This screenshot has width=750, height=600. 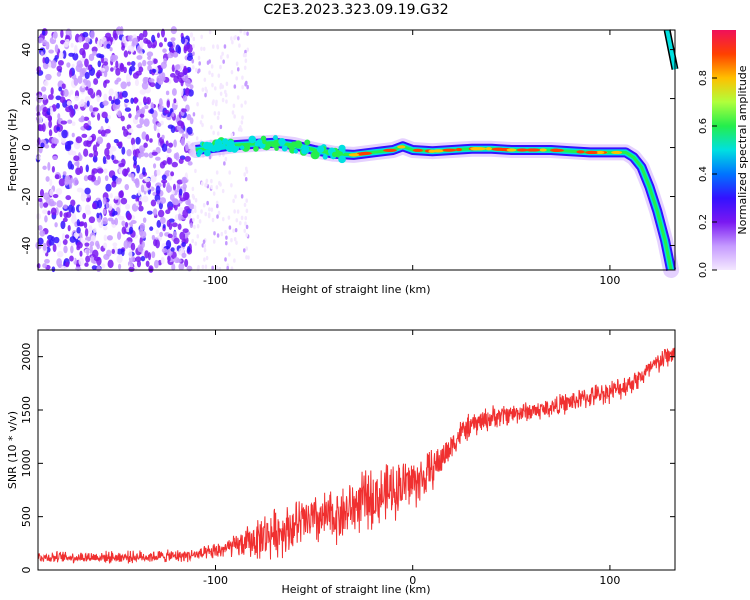 I want to click on y-tick-label: 20, so click(x=26, y=99).